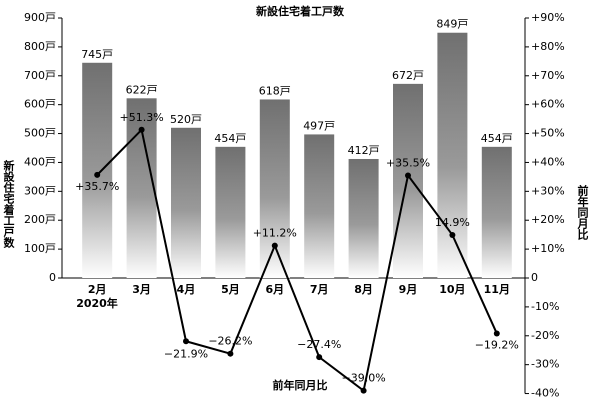 The image size is (590, 400). What do you see at coordinates (40, 17) in the screenshot?
I see `y-tick-label: 900戸` at bounding box center [40, 17].